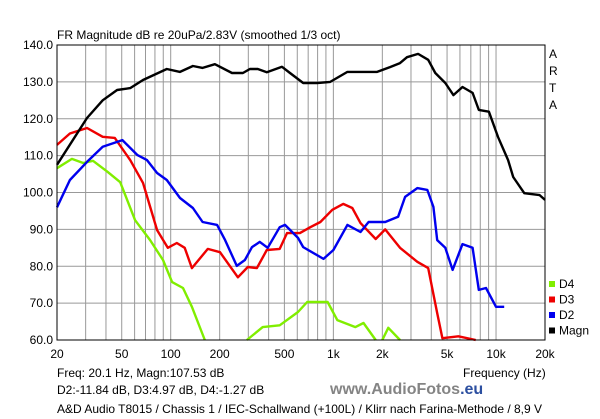 This screenshot has height=419, width=600. Describe the element at coordinates (38, 119) in the screenshot. I see `y-tick-label: 120.0` at that location.